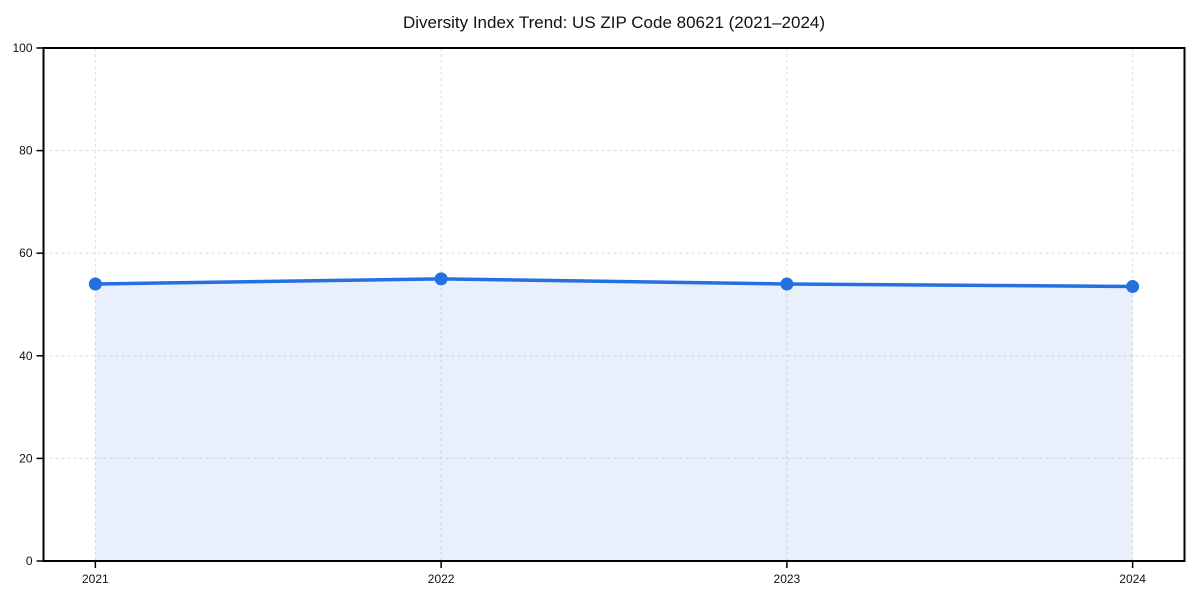 The height and width of the screenshot is (600, 1200). I want to click on y-tick-label: 60, so click(26, 253).